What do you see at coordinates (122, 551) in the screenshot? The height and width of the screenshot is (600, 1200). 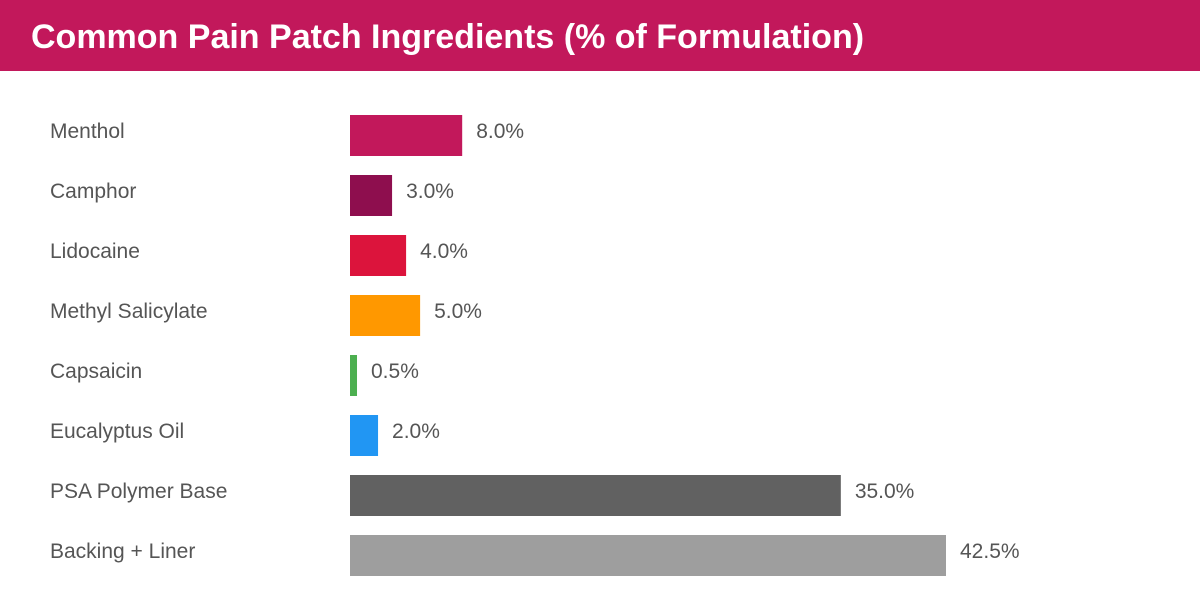 I see `category-label-backing-liner: Backing + Liner` at bounding box center [122, 551].